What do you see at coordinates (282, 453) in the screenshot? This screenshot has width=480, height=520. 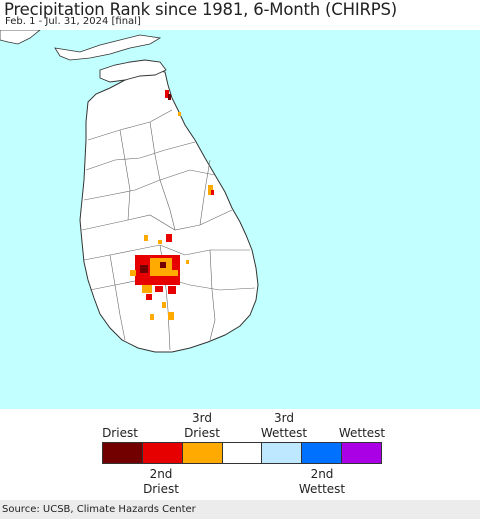 I see `legend-swatch-3rd-wettest` at bounding box center [282, 453].